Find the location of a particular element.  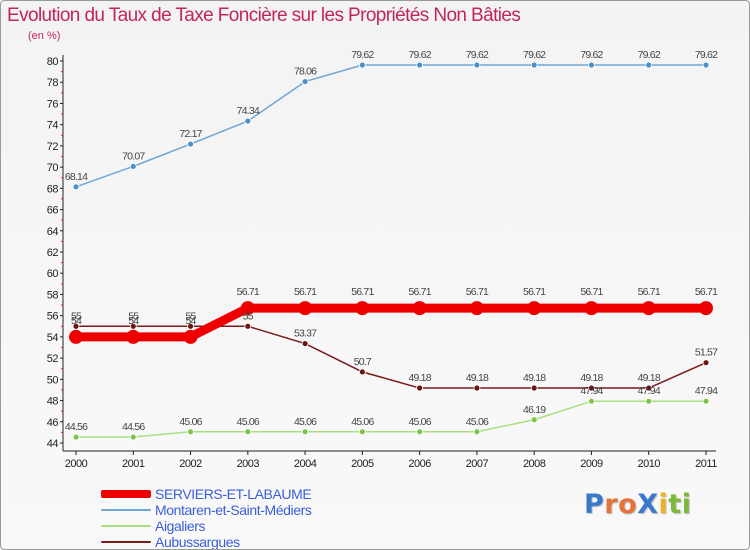

data-label: 70.07 is located at coordinates (133, 156).